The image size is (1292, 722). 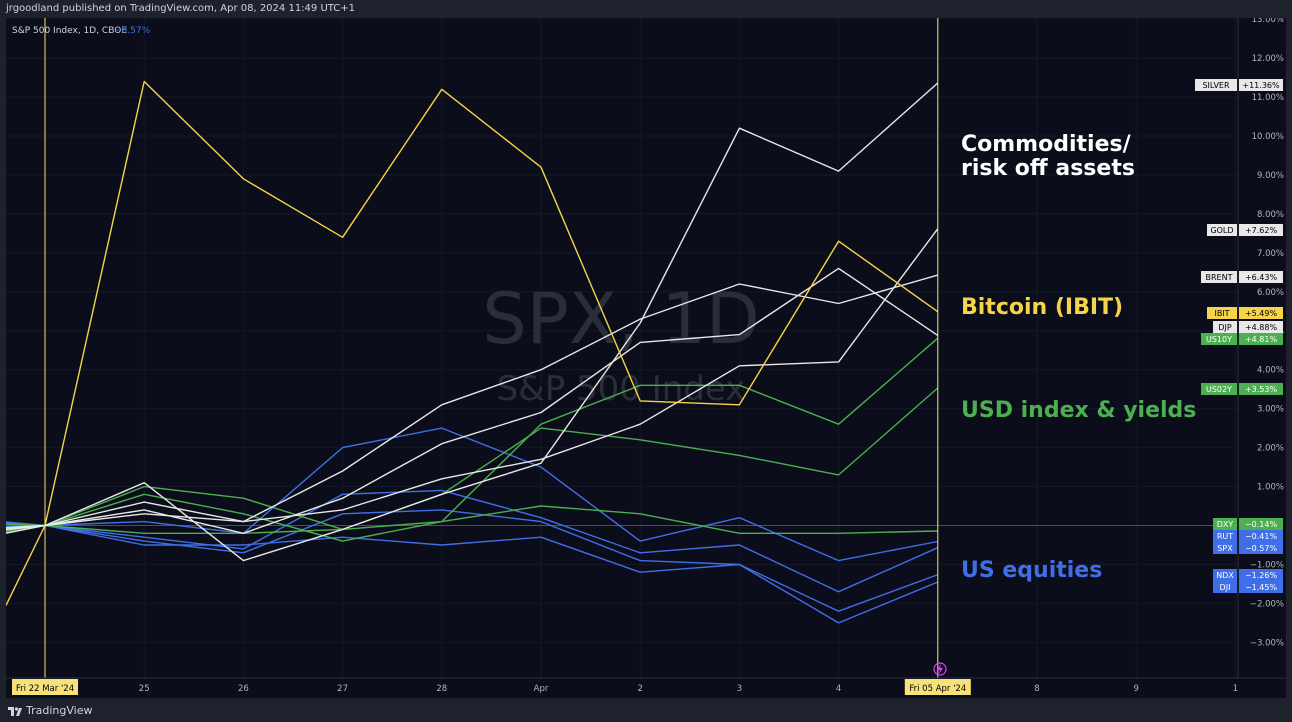 I want to click on y-tick-label: 6.00%, so click(x=1270, y=293).